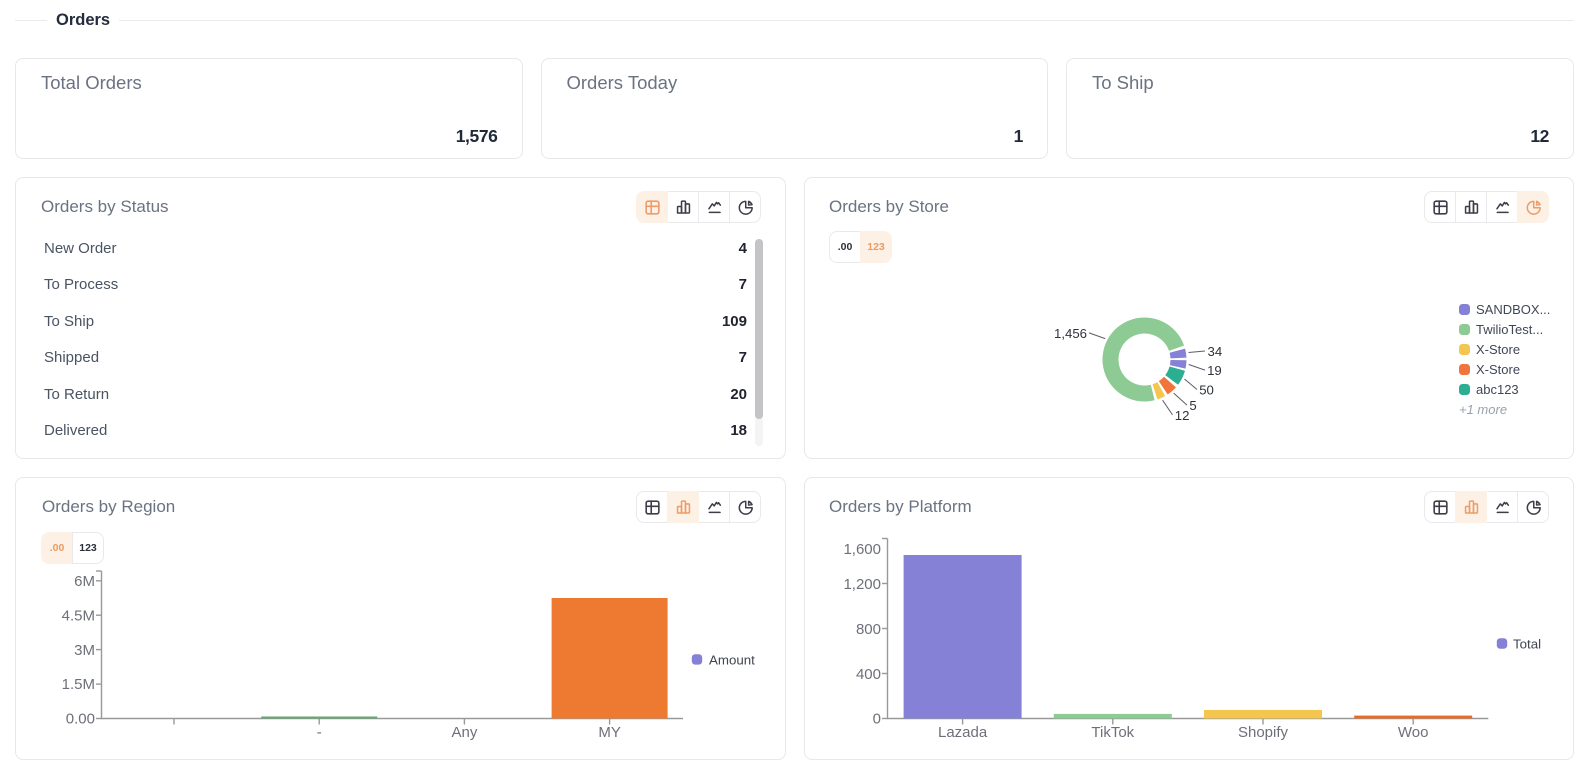 The width and height of the screenshot is (1592, 769). Describe the element at coordinates (609, 732) in the screenshot. I see `svg-text: MY` at that location.